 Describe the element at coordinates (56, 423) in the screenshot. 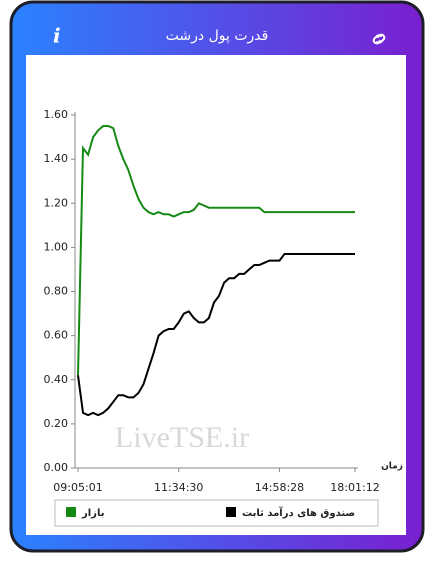

I see `y-tick-label: 0.20` at that location.